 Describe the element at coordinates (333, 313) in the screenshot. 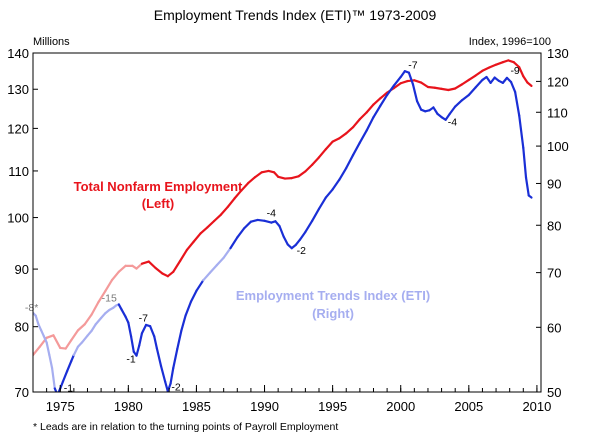

I see `eti-series-label-axis: (Right)` at that location.